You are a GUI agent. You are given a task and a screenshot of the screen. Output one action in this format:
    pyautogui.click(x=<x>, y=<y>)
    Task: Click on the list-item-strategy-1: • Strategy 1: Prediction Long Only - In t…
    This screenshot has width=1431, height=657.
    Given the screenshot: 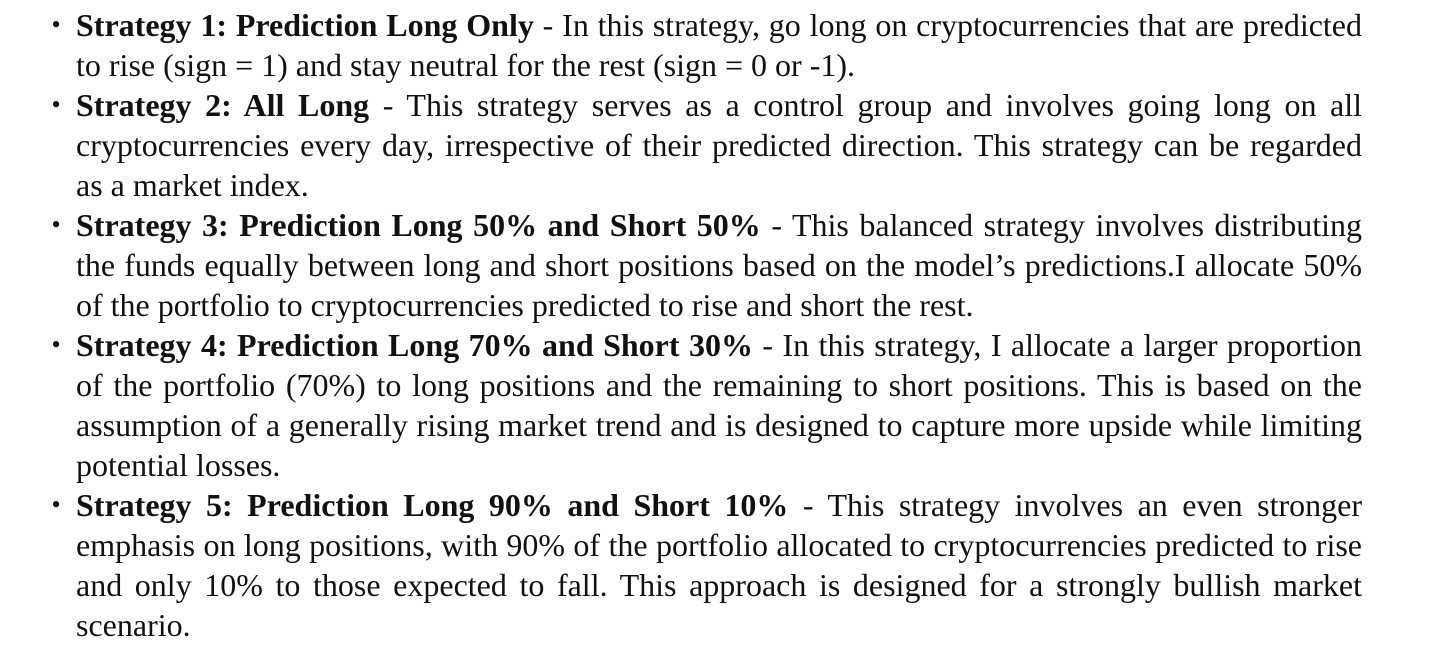 What is the action you would take?
    pyautogui.click(x=707, y=45)
    